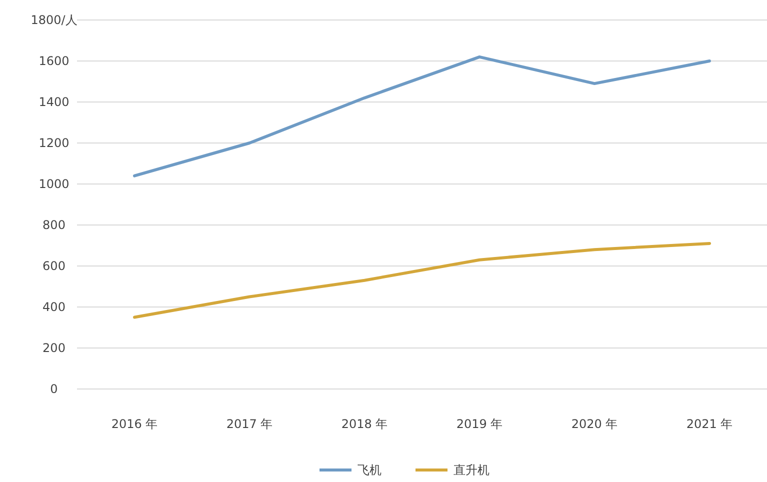 Image resolution: width=767 pixels, height=482 pixels. What do you see at coordinates (54, 348) in the screenshot?
I see `y-tick-label: 200` at bounding box center [54, 348].